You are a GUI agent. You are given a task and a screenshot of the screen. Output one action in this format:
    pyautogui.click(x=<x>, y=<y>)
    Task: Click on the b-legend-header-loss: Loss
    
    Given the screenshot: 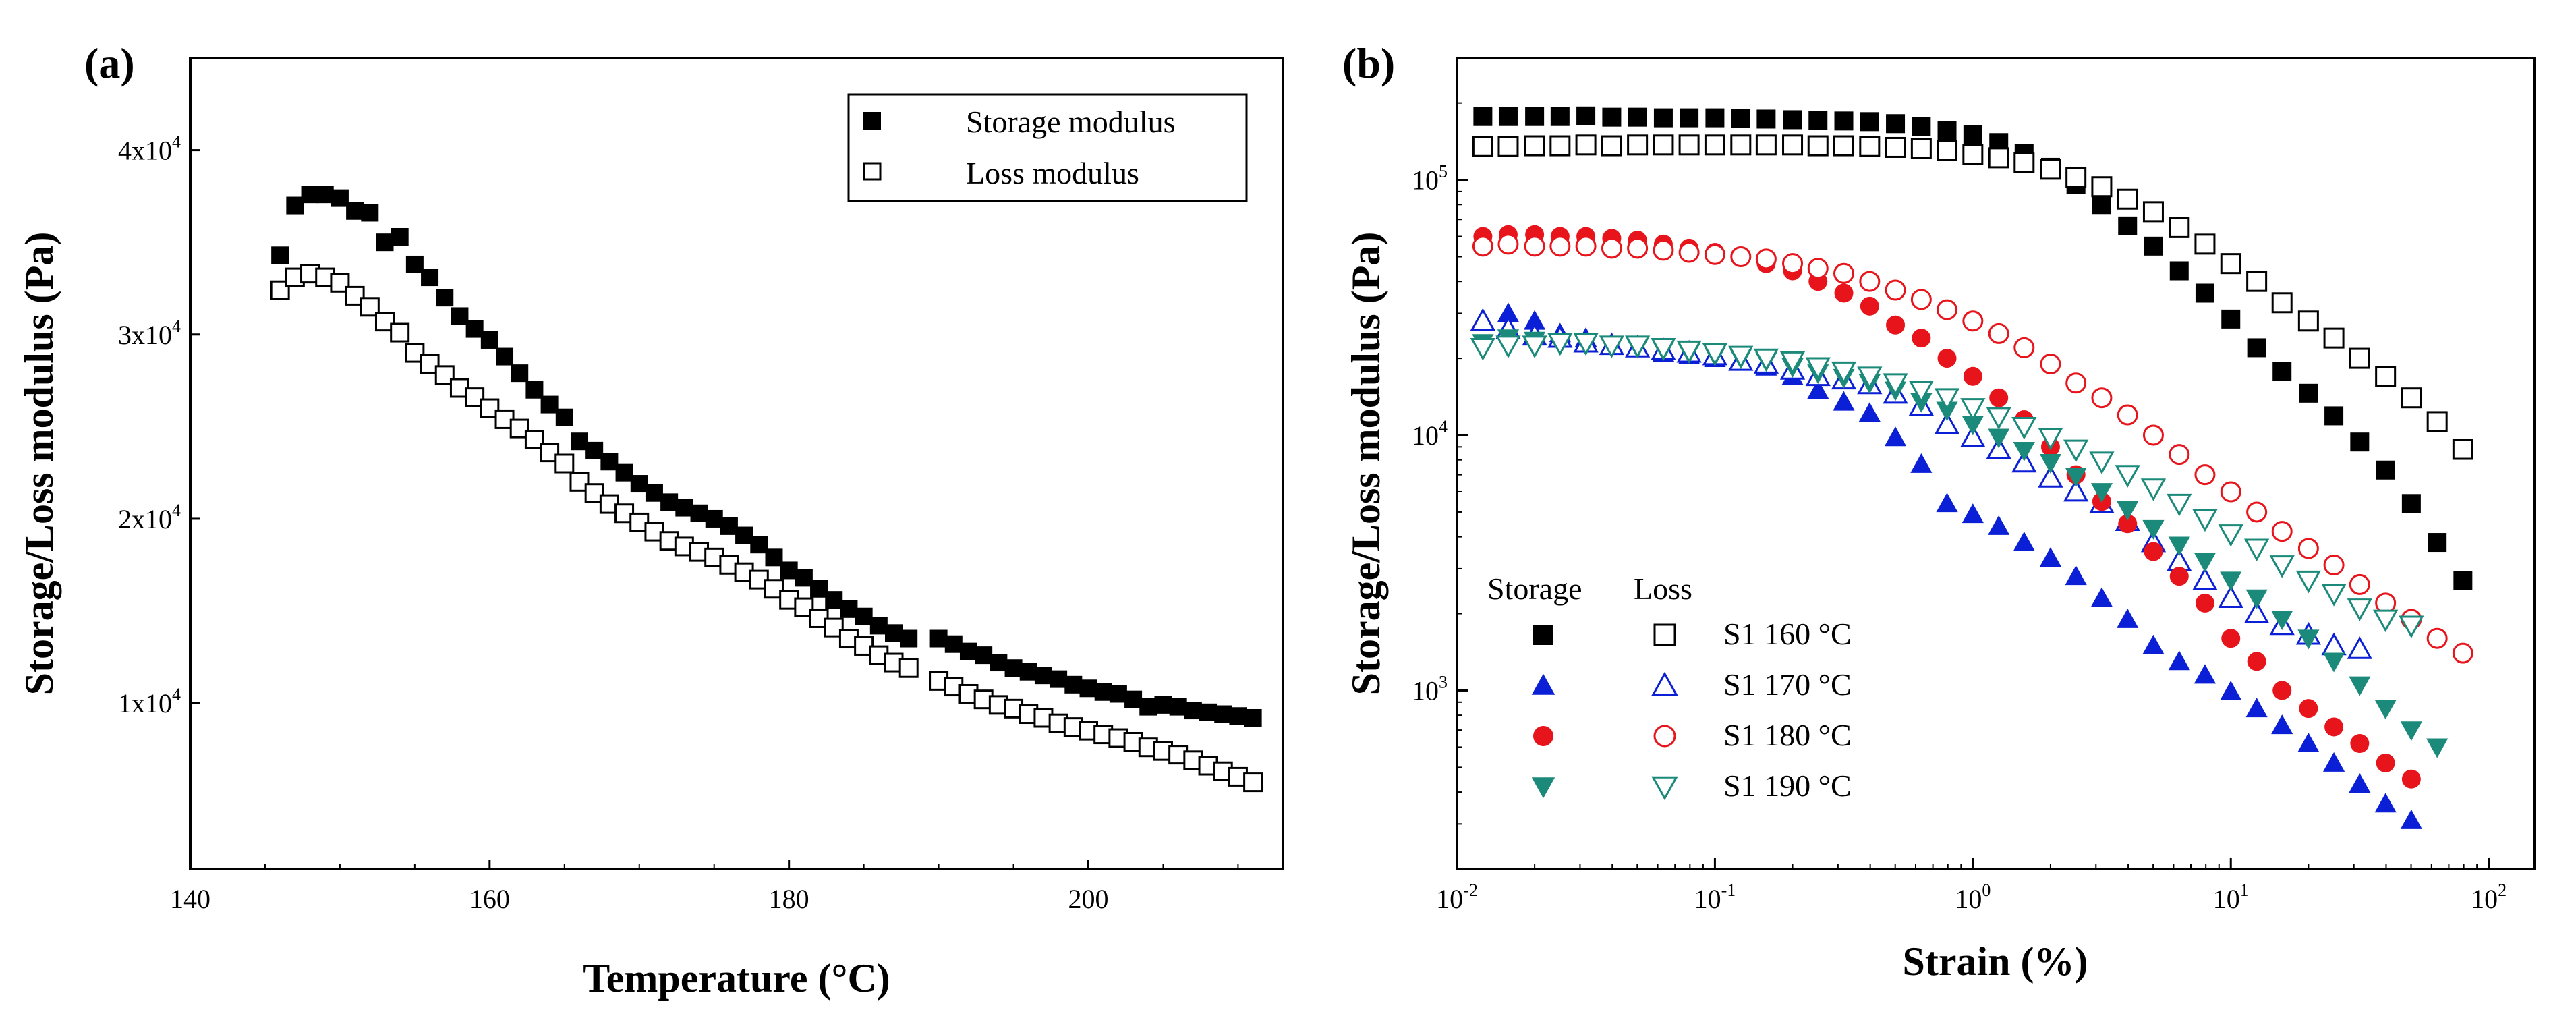 What is the action you would take?
    pyautogui.click(x=1663, y=588)
    